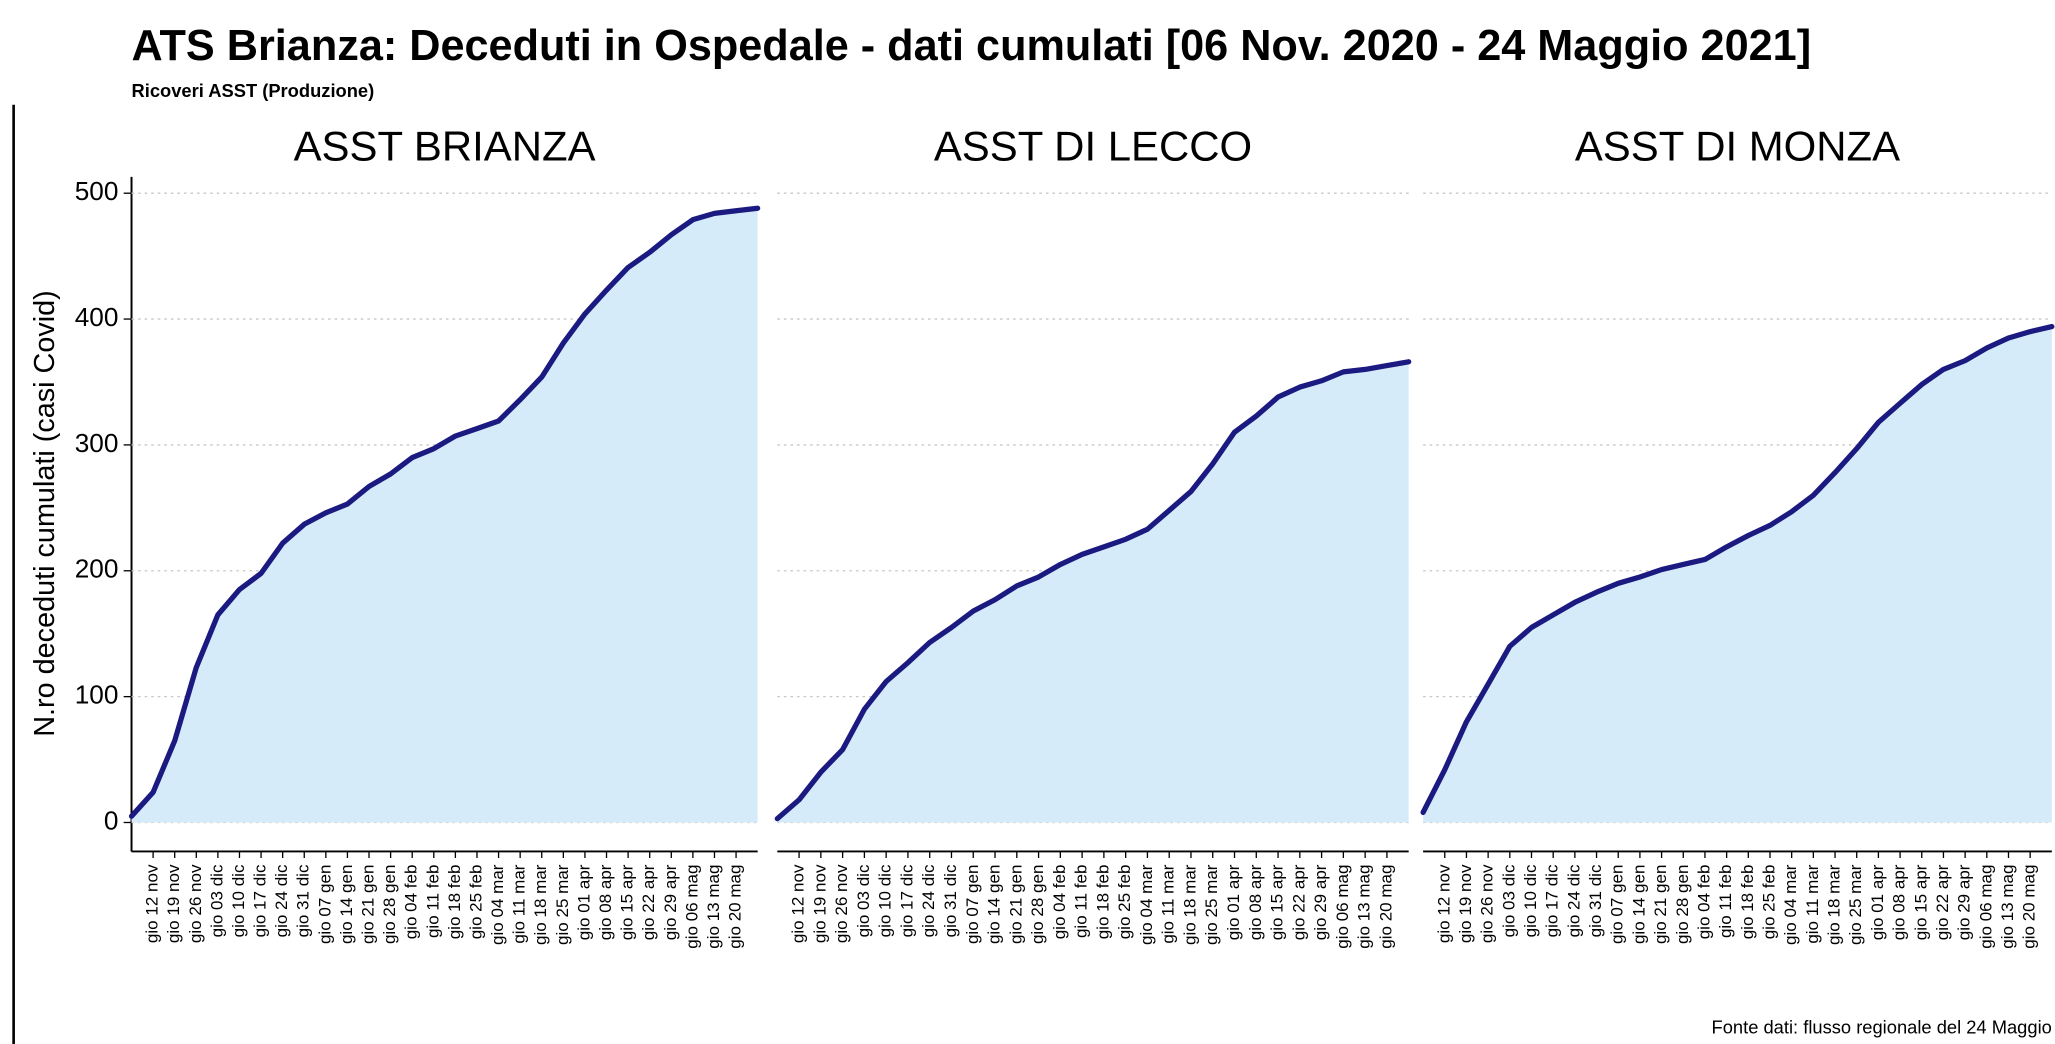 This screenshot has width=2055, height=1044. I want to click on y-tick-label: 400, so click(97, 317).